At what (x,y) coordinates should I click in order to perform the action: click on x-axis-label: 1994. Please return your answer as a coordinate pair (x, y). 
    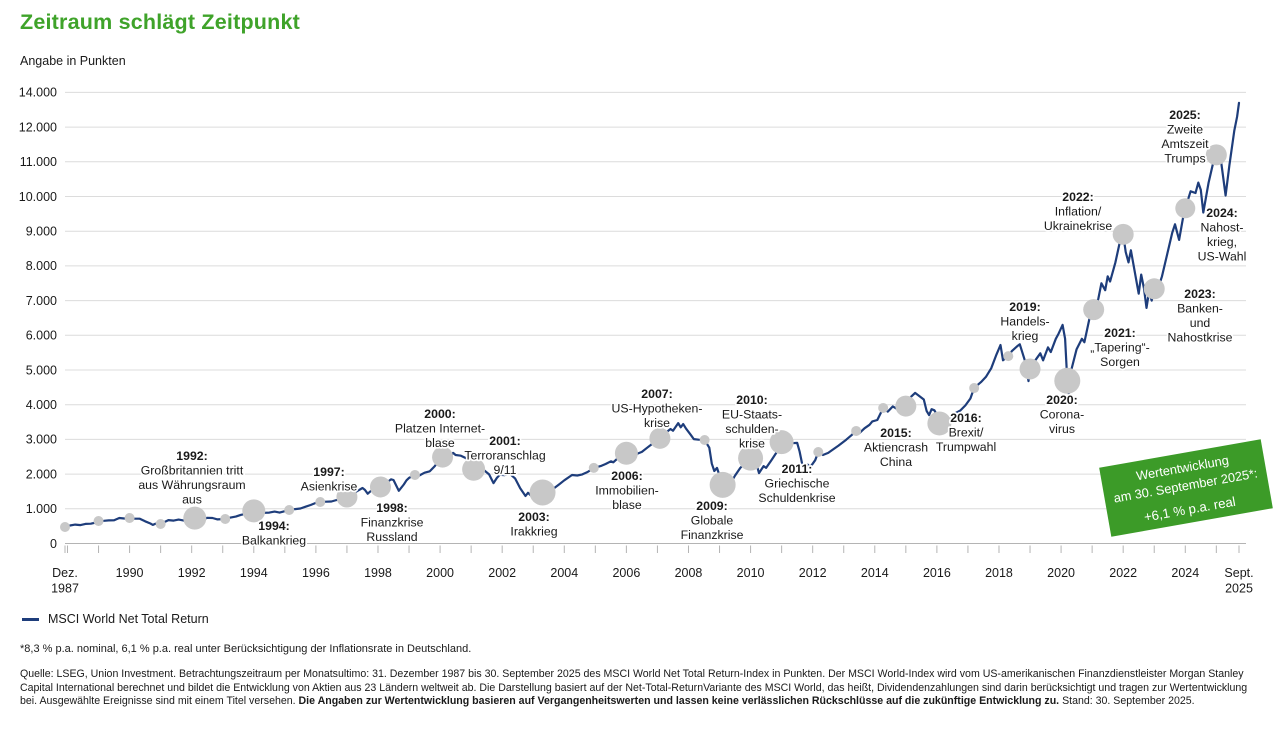
    Looking at the image, I should click on (254, 573).